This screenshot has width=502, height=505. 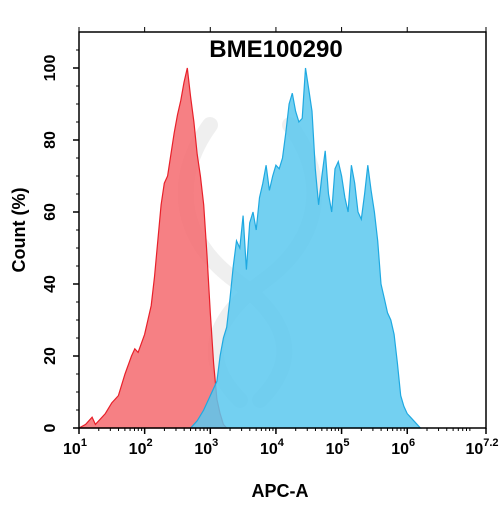 I want to click on x-tick-label: 10⁶, so click(x=403, y=447).